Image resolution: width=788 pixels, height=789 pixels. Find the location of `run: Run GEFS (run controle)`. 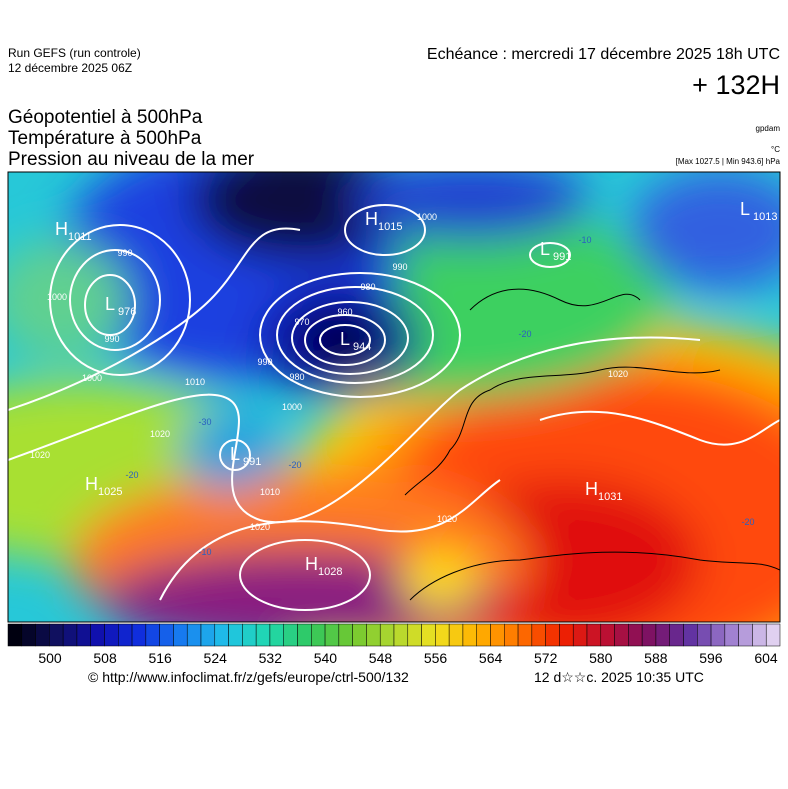

run: Run GEFS (run controle) is located at coordinates (74, 53).